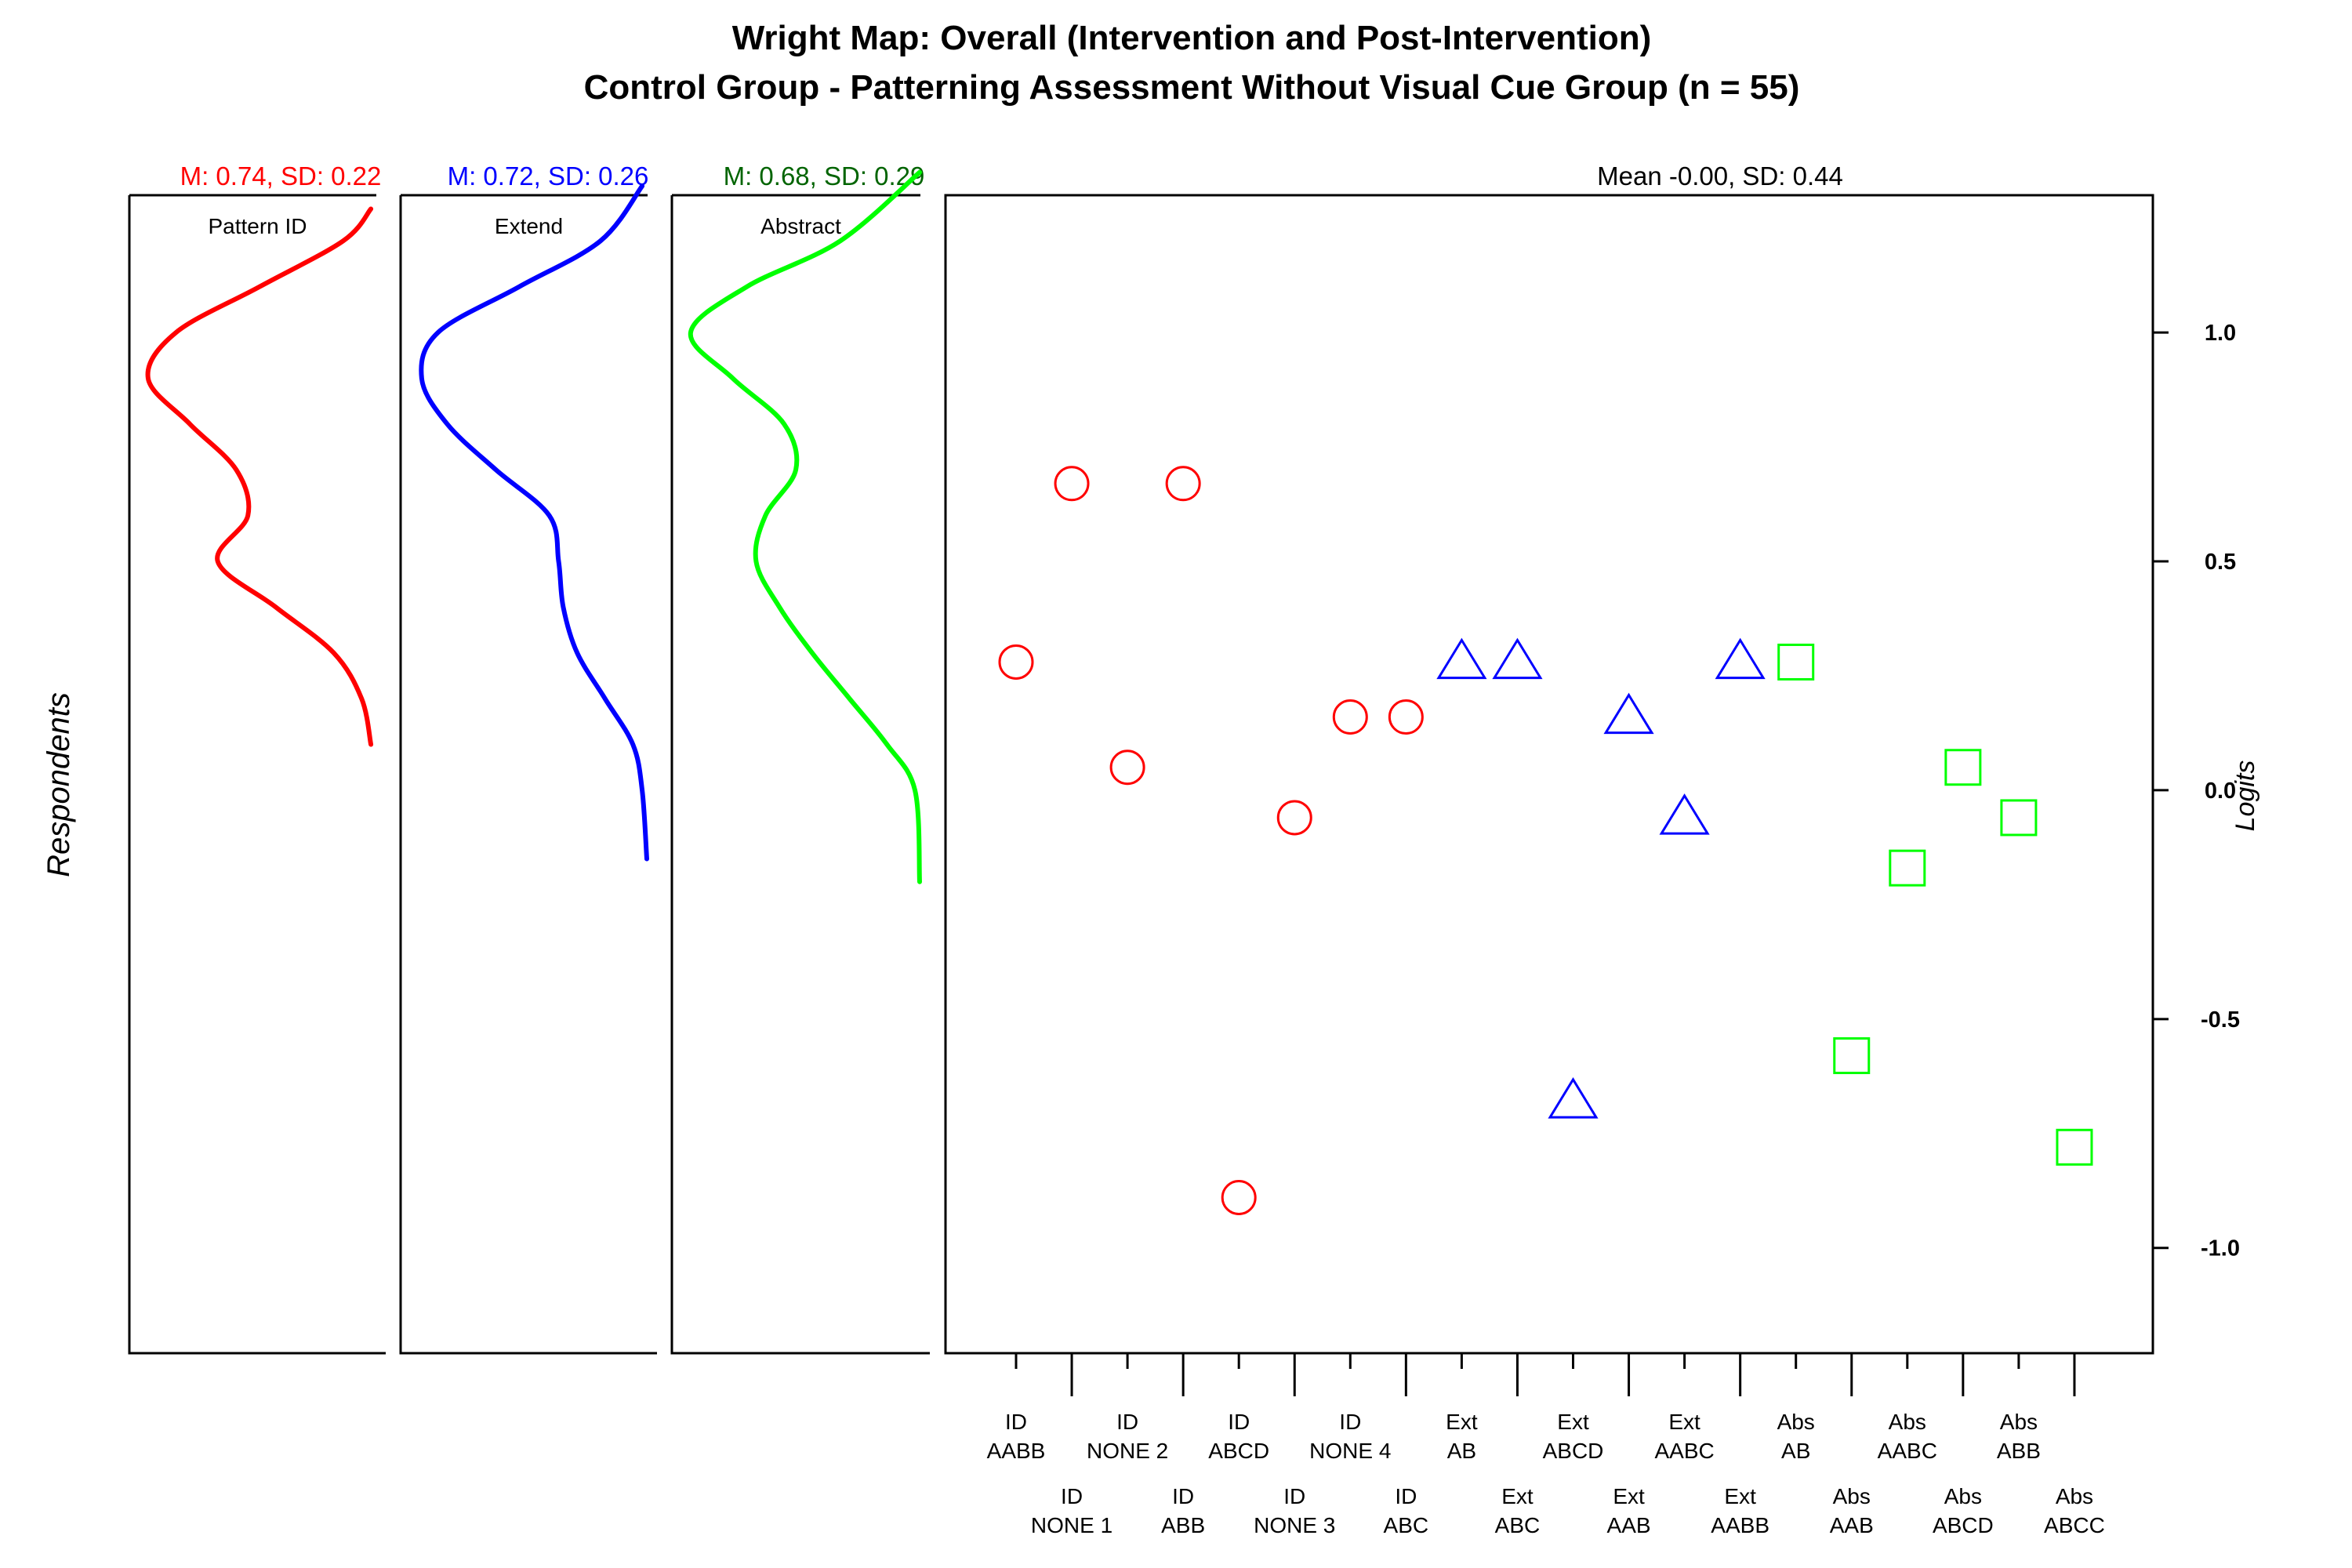 This screenshot has width=2352, height=1568. Describe the element at coordinates (1350, 1422) in the screenshot. I see `item-label-6-0: ID` at that location.